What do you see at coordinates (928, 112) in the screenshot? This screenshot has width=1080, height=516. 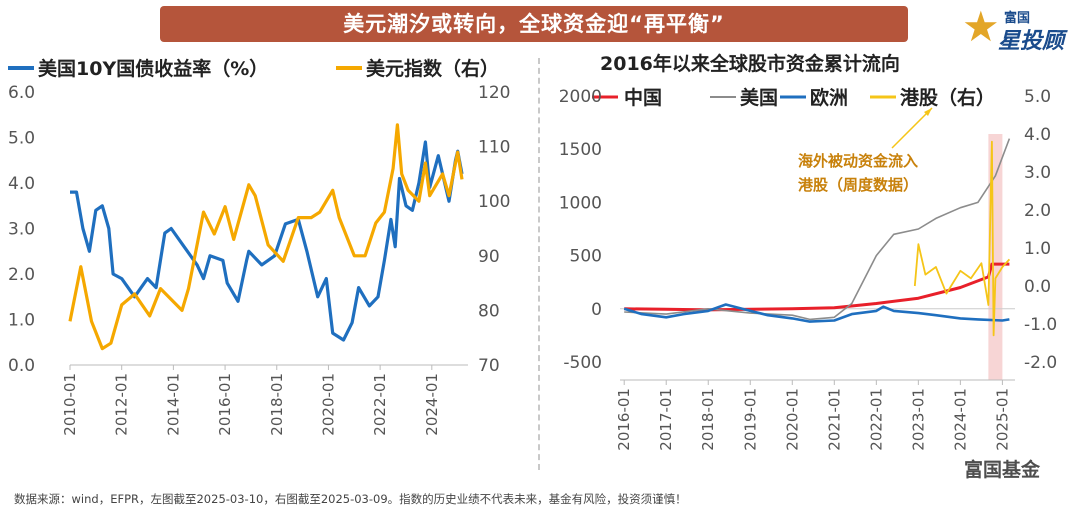 I see `annotation-arrowhead` at bounding box center [928, 112].